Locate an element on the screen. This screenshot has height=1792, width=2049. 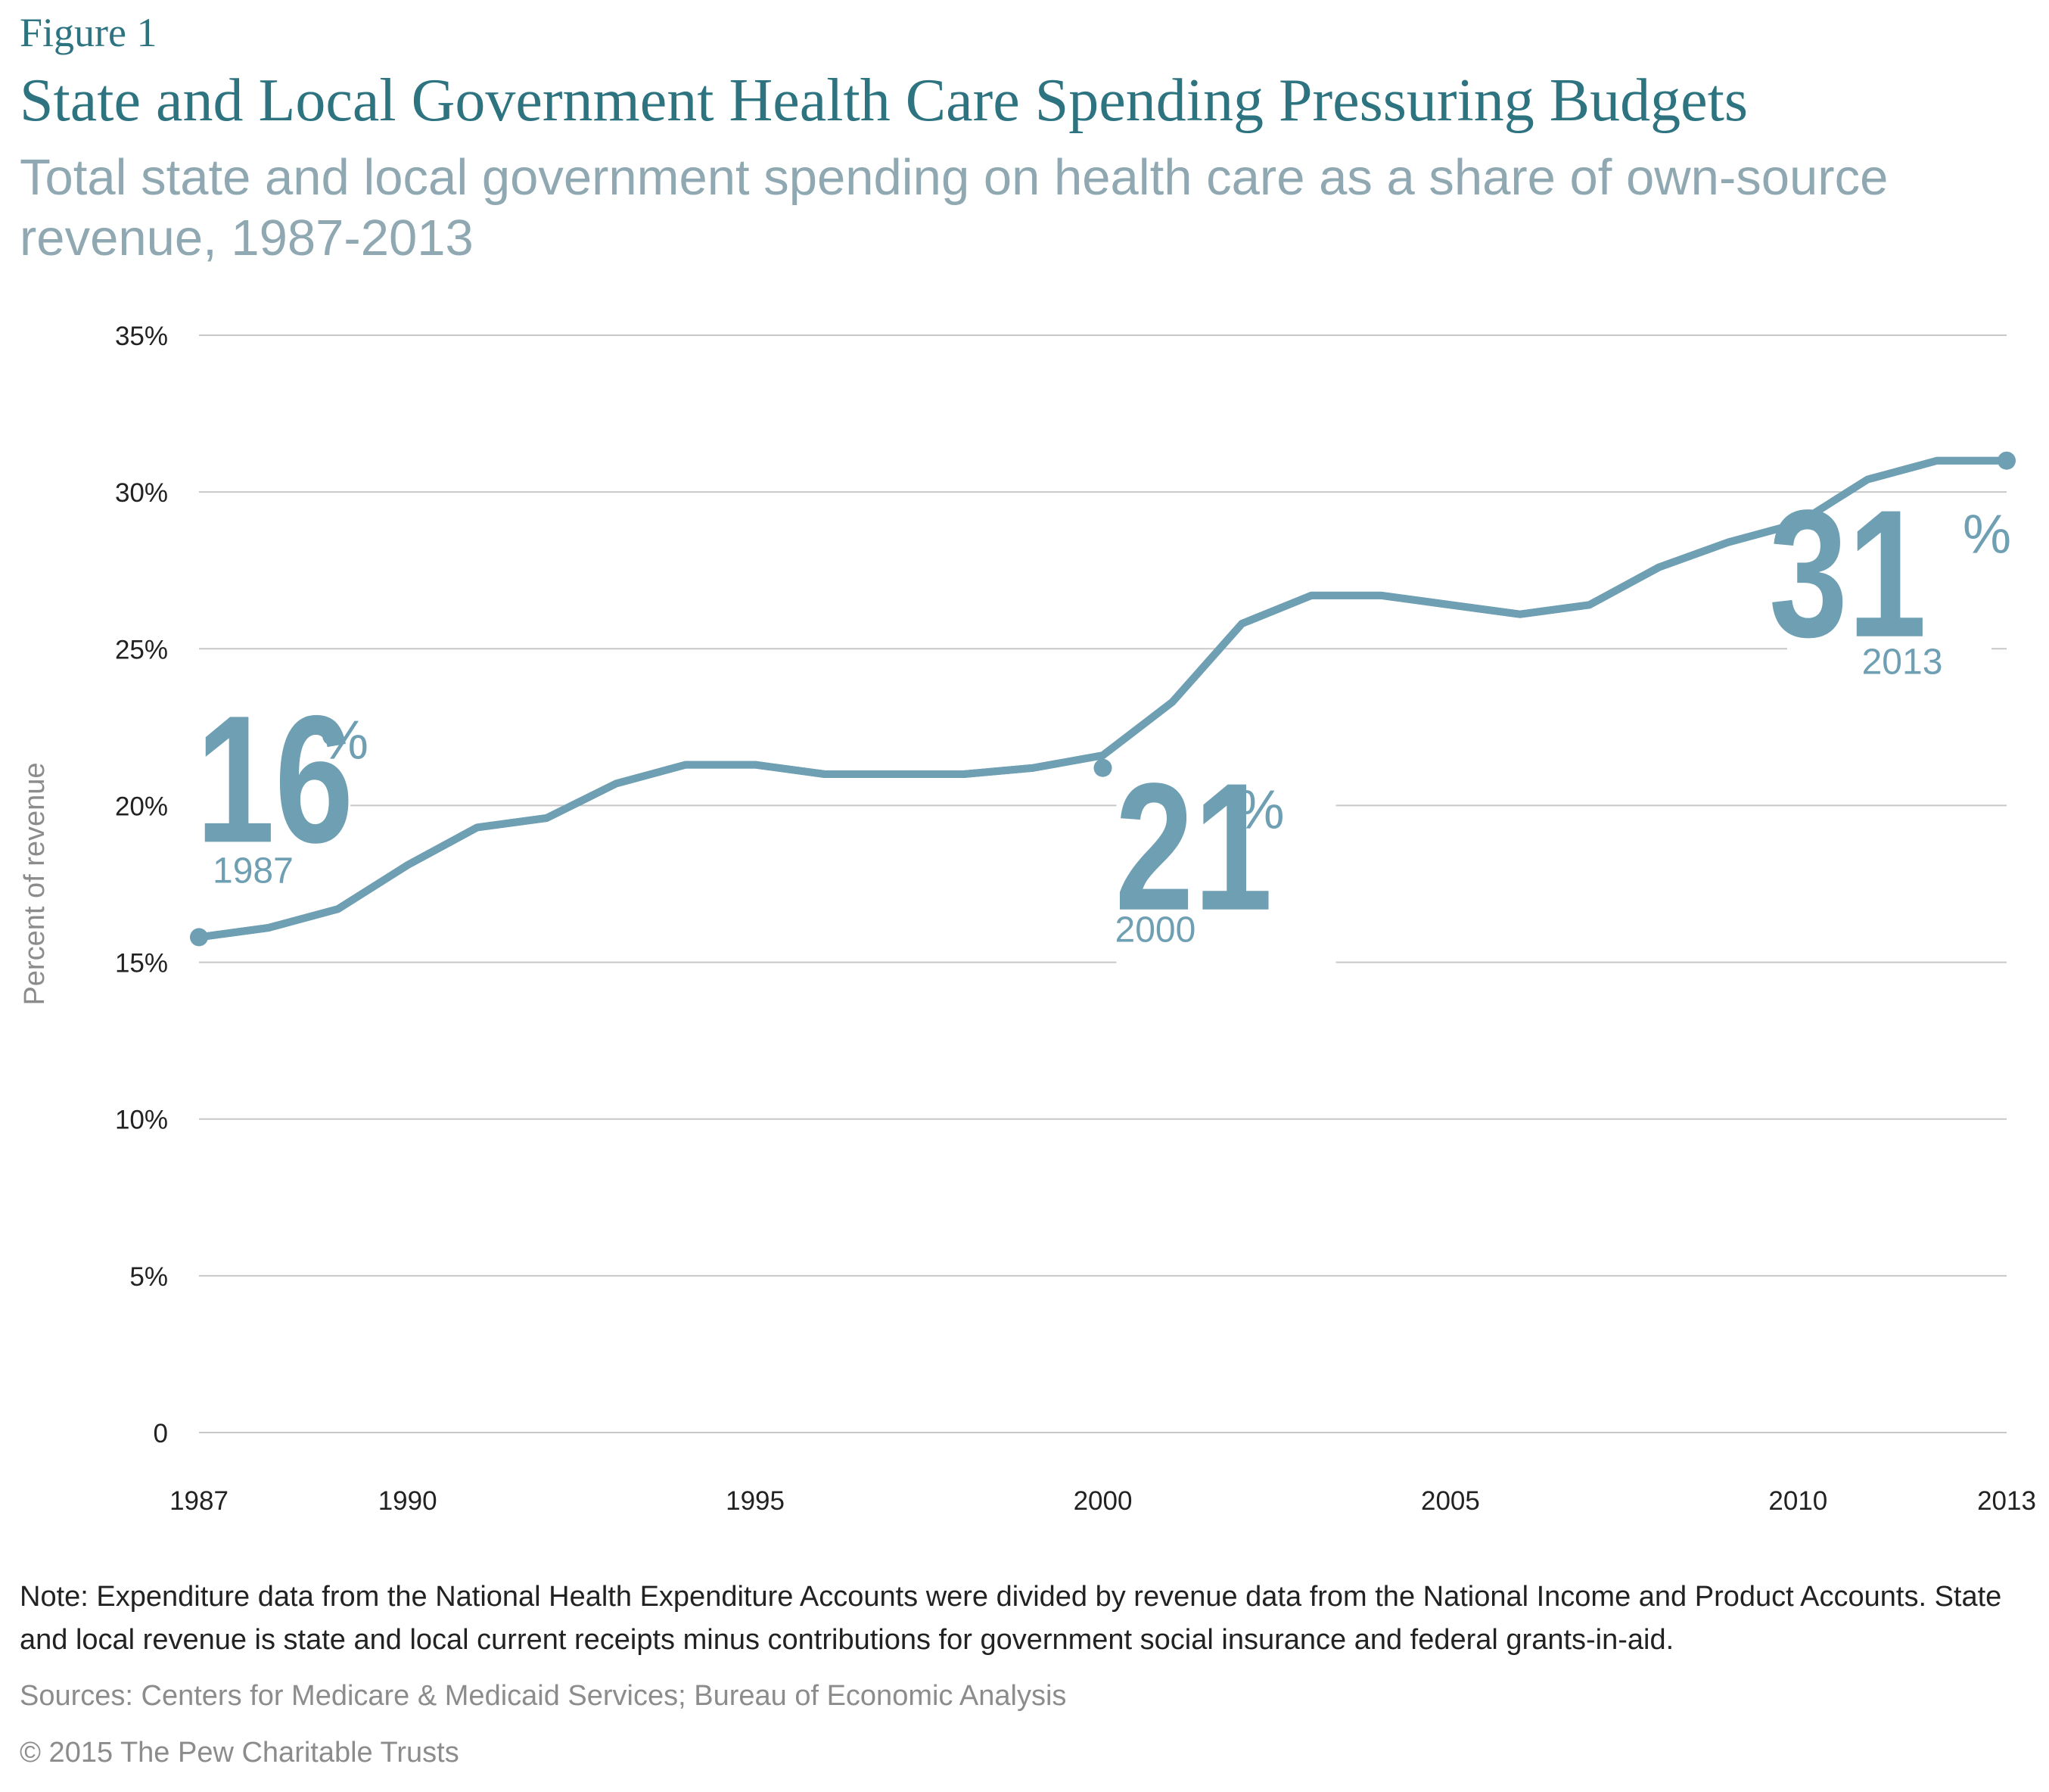
x-tick-label: 2010 is located at coordinates (1797, 1501).